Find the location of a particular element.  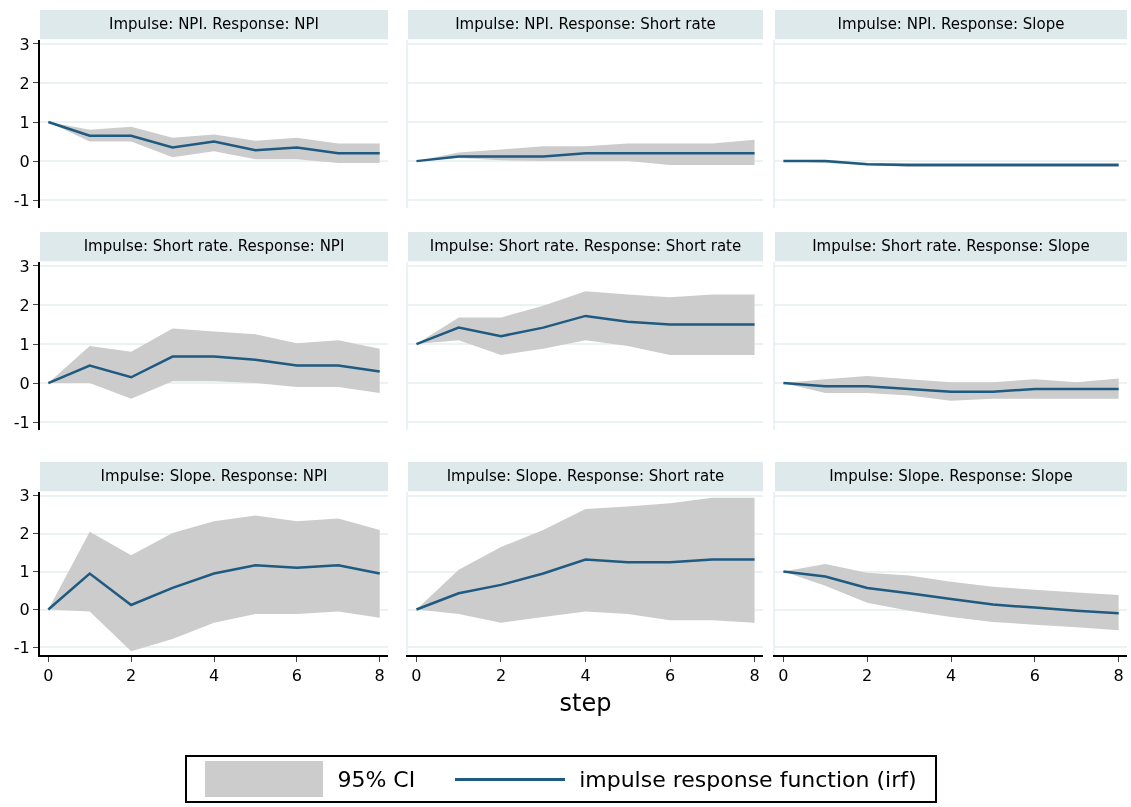

x-axis-title: step is located at coordinates (585, 703).